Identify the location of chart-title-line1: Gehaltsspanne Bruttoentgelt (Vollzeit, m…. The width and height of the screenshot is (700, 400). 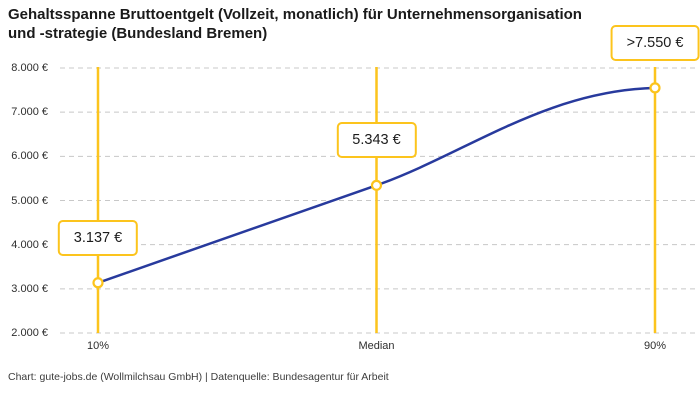
(295, 14).